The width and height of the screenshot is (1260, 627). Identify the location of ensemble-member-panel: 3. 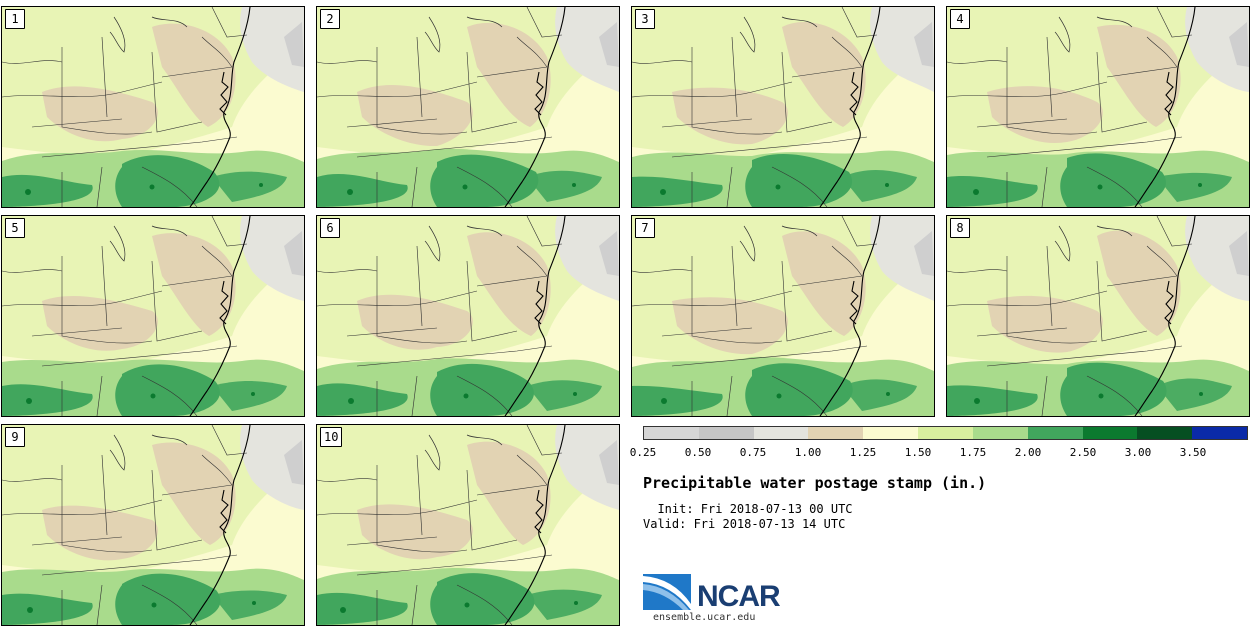
(783, 107).